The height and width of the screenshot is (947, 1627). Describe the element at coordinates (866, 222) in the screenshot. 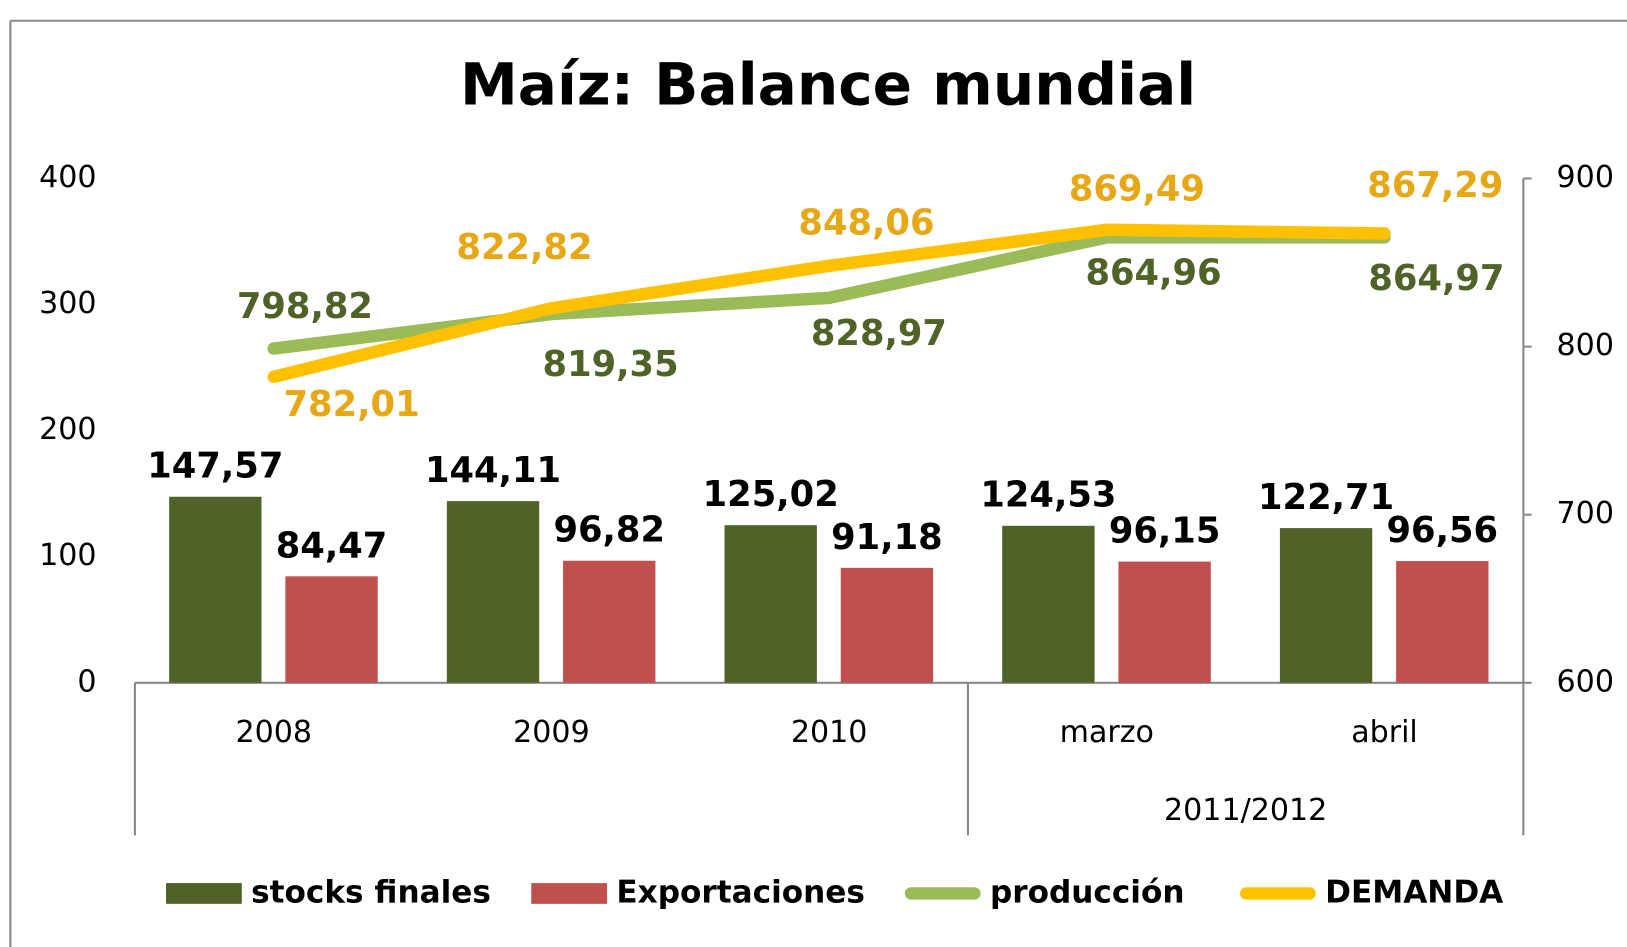

I see `line-value-label: 848,06` at that location.